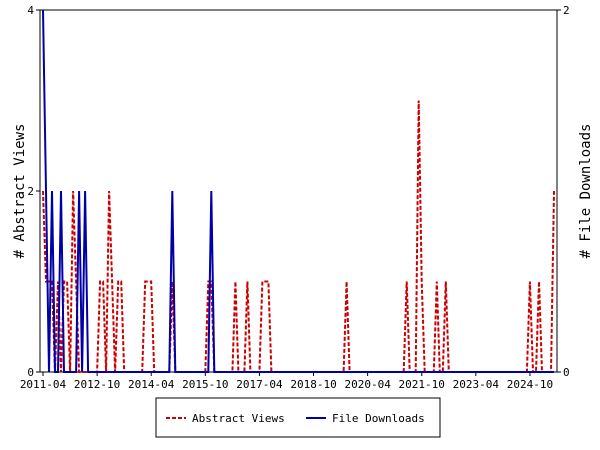 The image size is (600, 450). Describe the element at coordinates (422, 384) in the screenshot. I see `x-tick-label: 2021-10` at that location.